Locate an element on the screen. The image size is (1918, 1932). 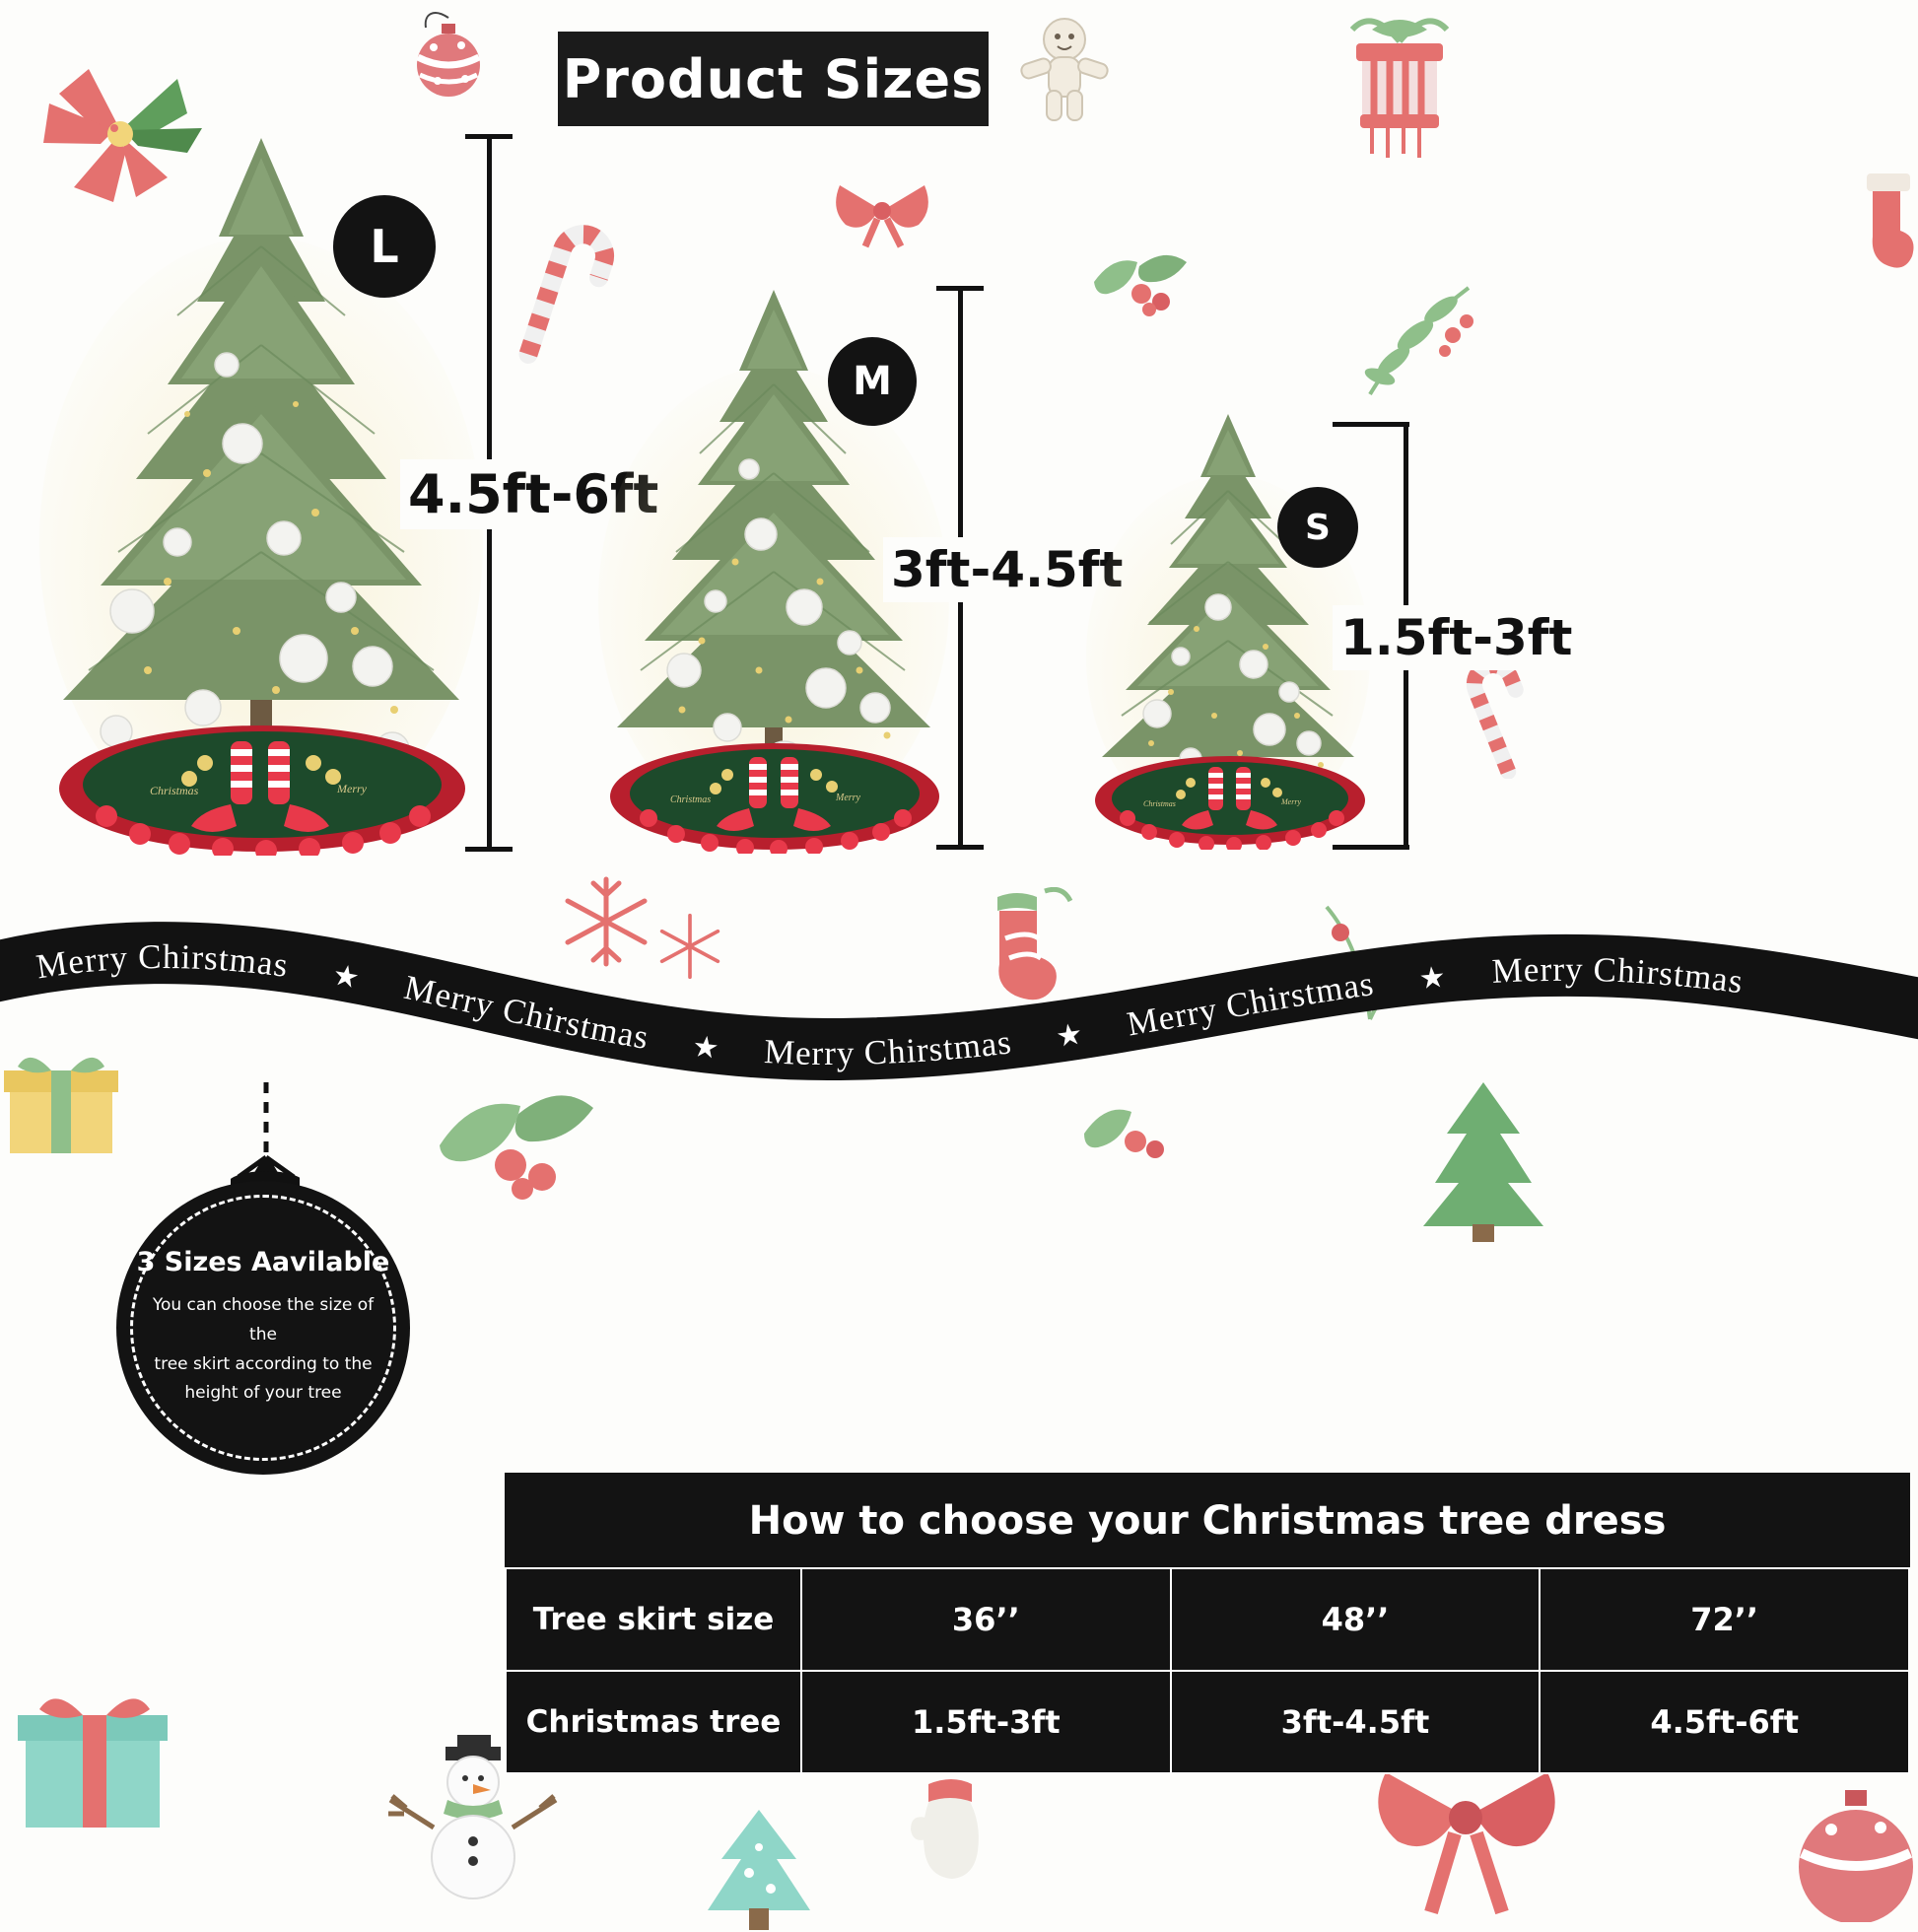
page-title: Product Sizes is located at coordinates (773, 79).